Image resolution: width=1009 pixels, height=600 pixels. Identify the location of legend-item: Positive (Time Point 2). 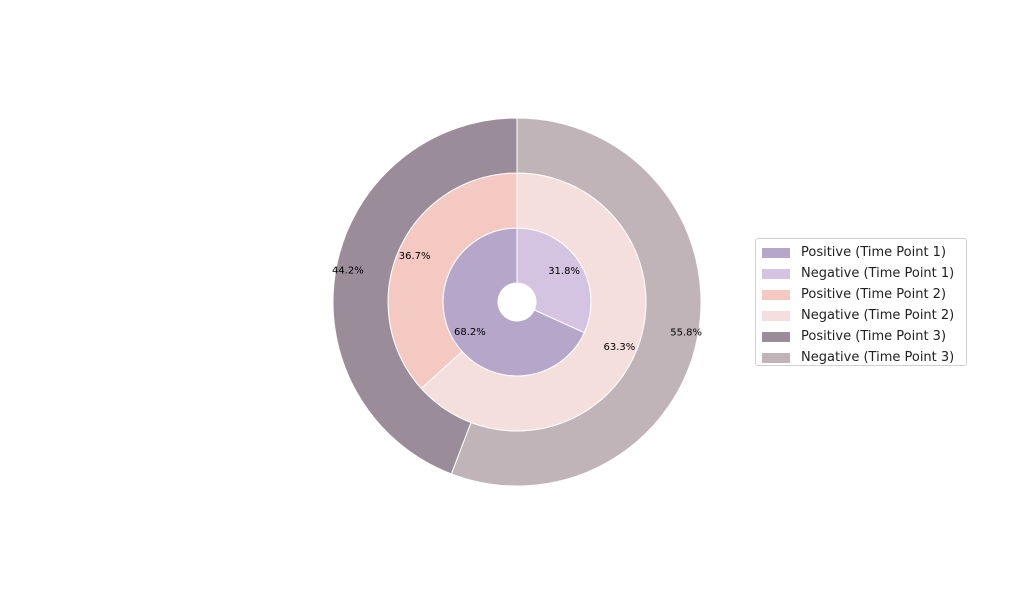
(864, 294).